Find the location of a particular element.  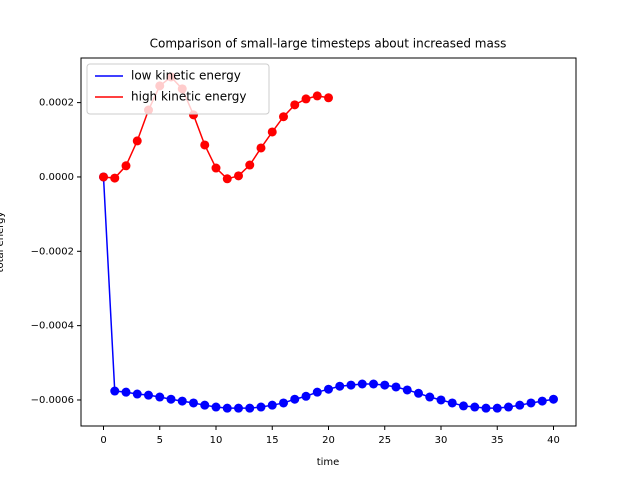

x-tick-label: 0 is located at coordinates (103, 440).